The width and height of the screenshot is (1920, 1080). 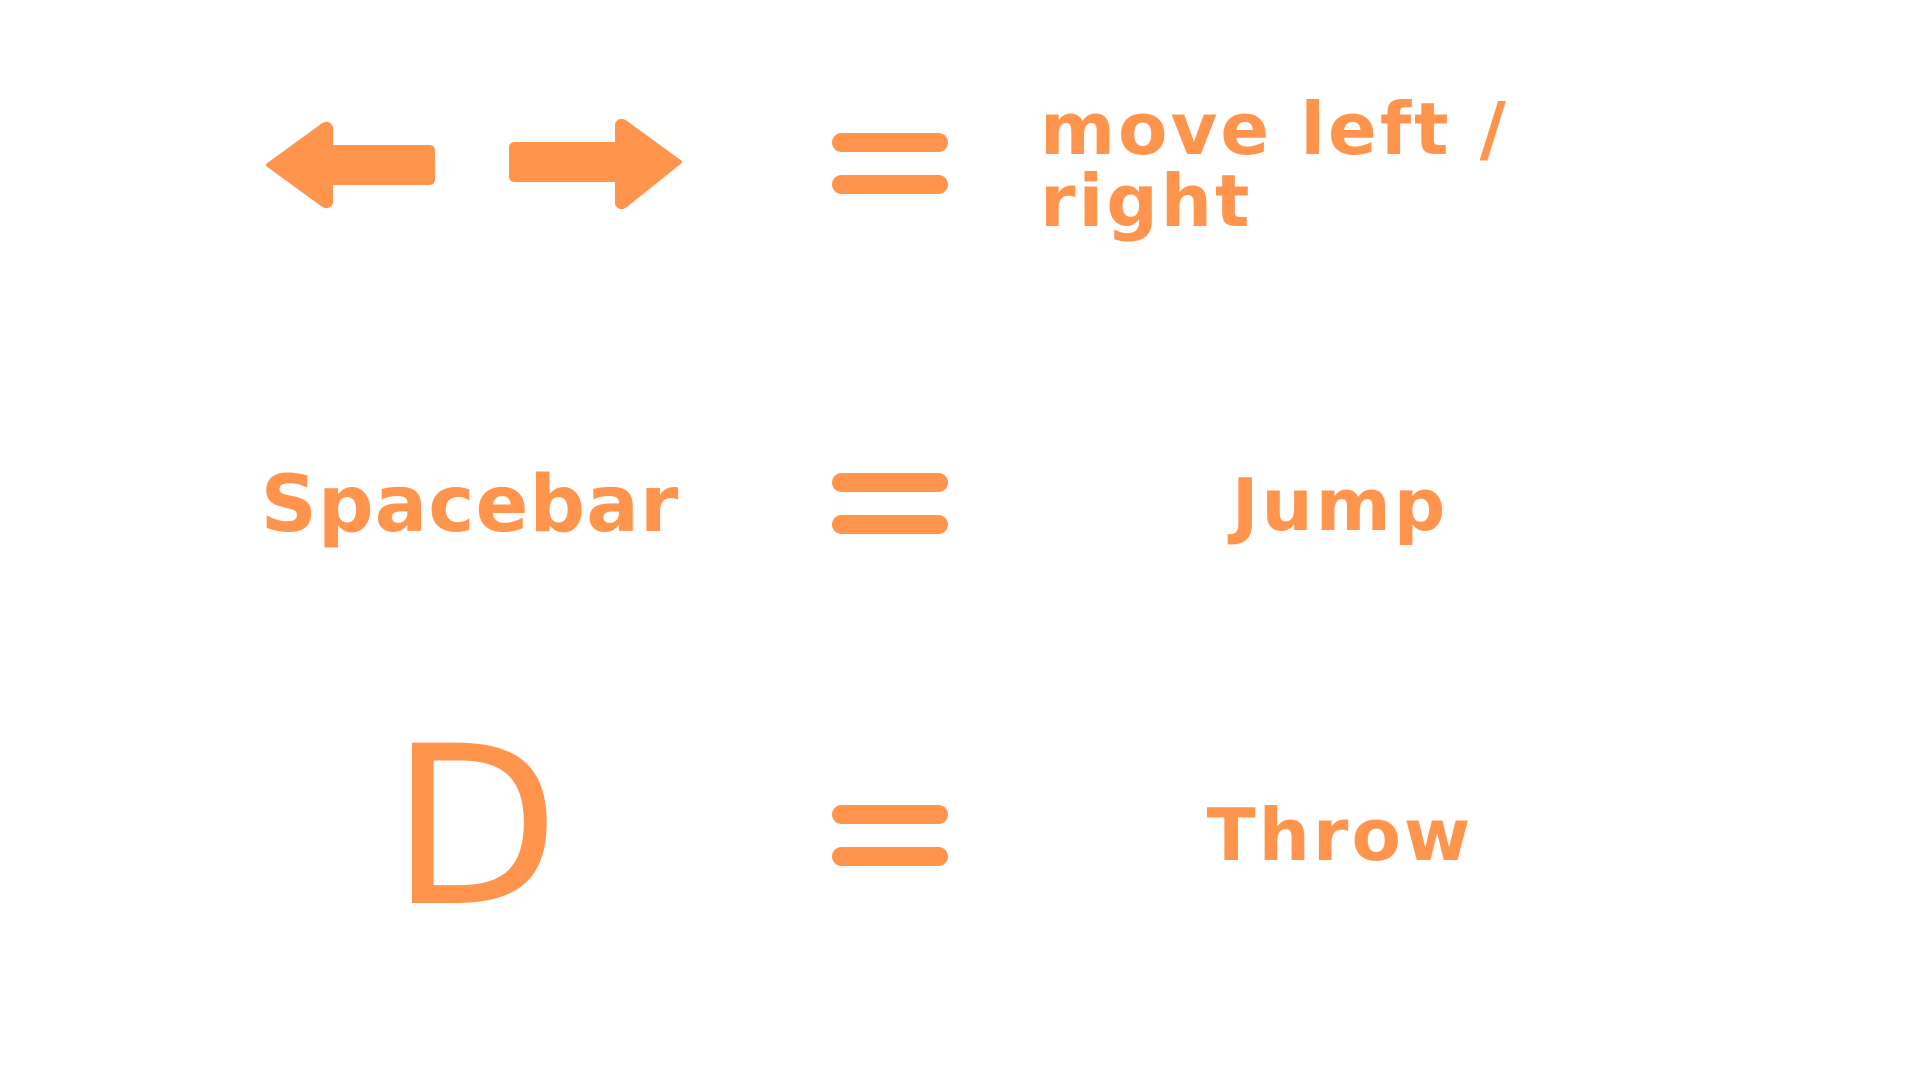 I want to click on control-row-move: move left / right, so click(x=960, y=165).